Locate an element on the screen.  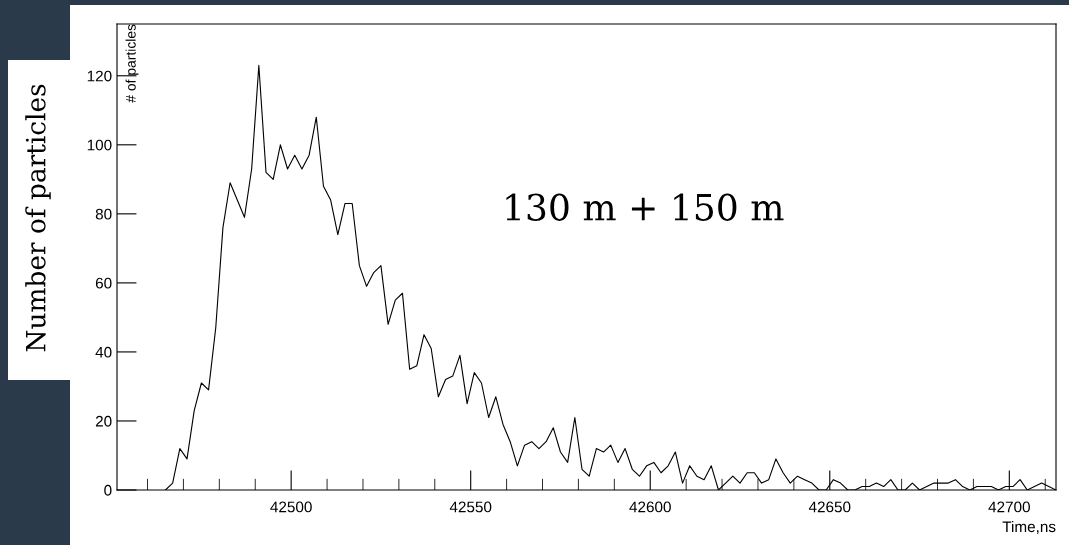
annotation: # of particles is located at coordinates (132, 63).